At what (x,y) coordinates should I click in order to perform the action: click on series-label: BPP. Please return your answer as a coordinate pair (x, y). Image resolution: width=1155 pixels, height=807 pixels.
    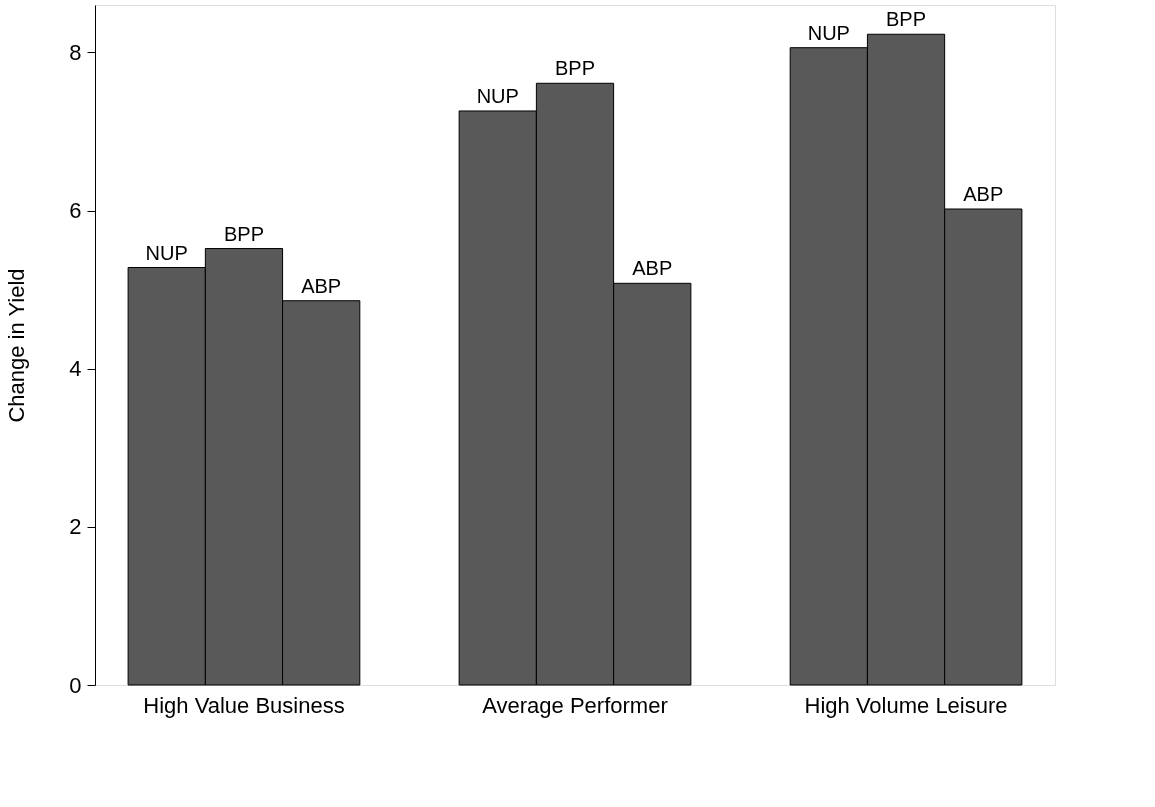
    Looking at the image, I should click on (906, 19).